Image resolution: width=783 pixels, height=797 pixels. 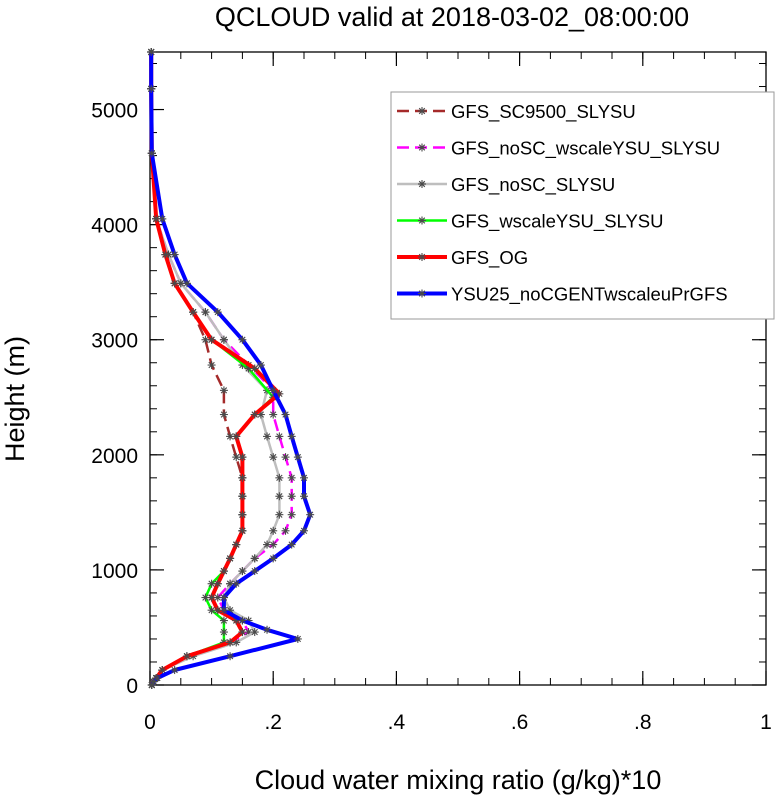 What do you see at coordinates (397, 722) in the screenshot?
I see `x-tick-label: .4` at bounding box center [397, 722].